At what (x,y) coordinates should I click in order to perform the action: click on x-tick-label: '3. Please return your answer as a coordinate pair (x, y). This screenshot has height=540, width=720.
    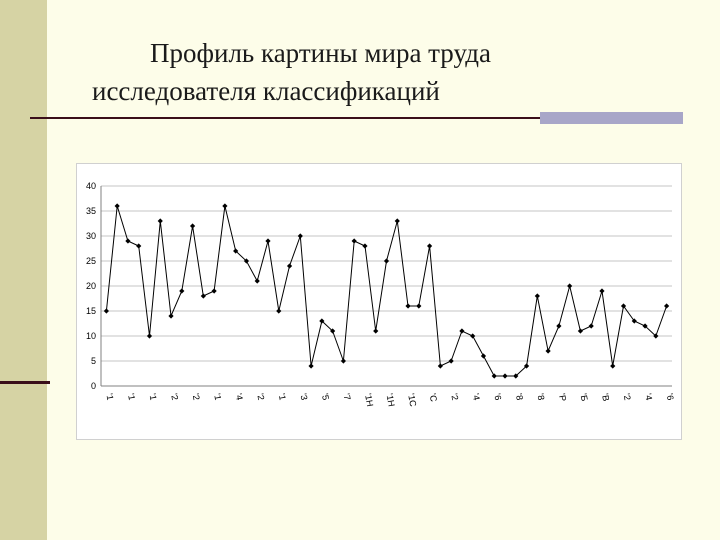
    Looking at the image, I should click on (303, 397).